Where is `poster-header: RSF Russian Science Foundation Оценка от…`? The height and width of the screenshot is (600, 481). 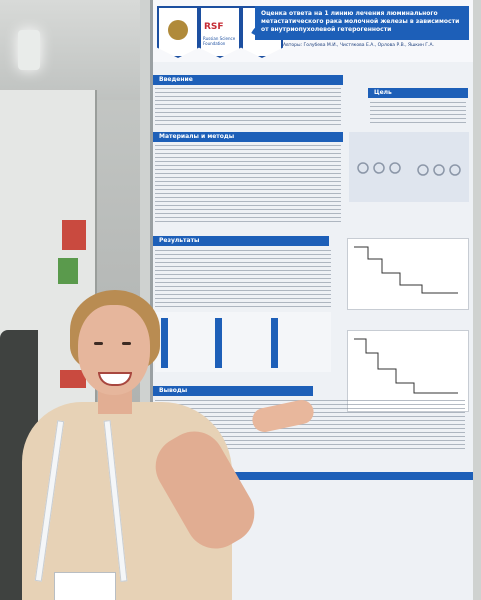
poster-header: RSF Russian Science Foundation Оценка от… is located at coordinates (313, 31).